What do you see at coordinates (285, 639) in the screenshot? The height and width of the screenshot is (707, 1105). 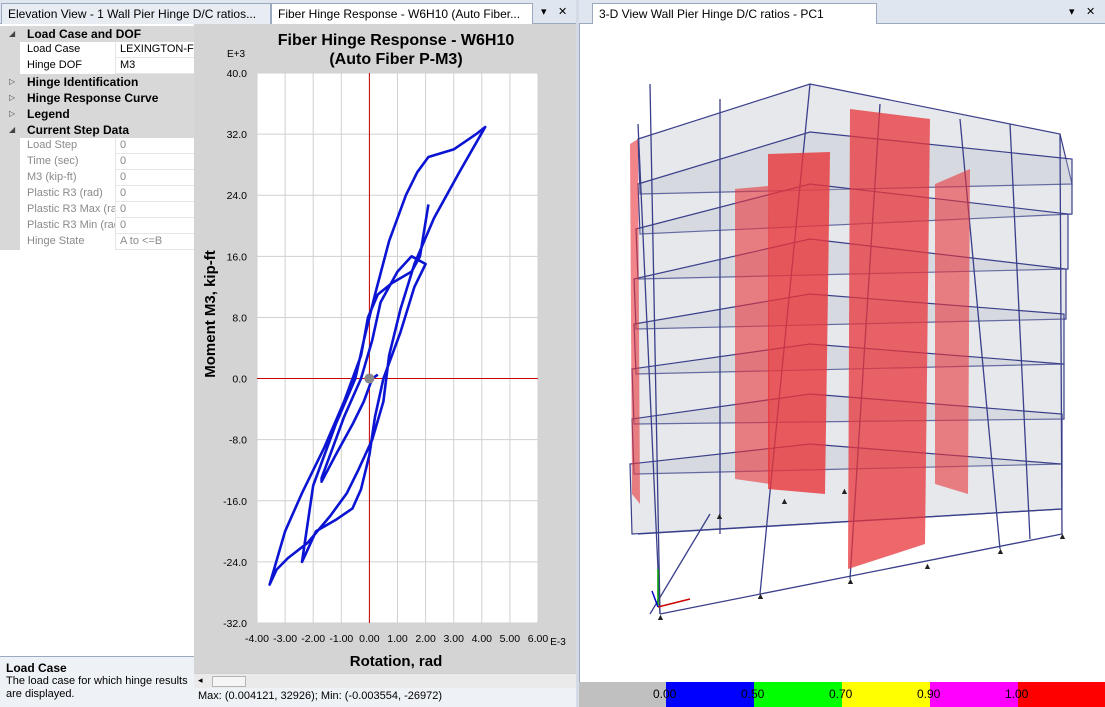 I see `x-tick-label: -3.00` at bounding box center [285, 639].